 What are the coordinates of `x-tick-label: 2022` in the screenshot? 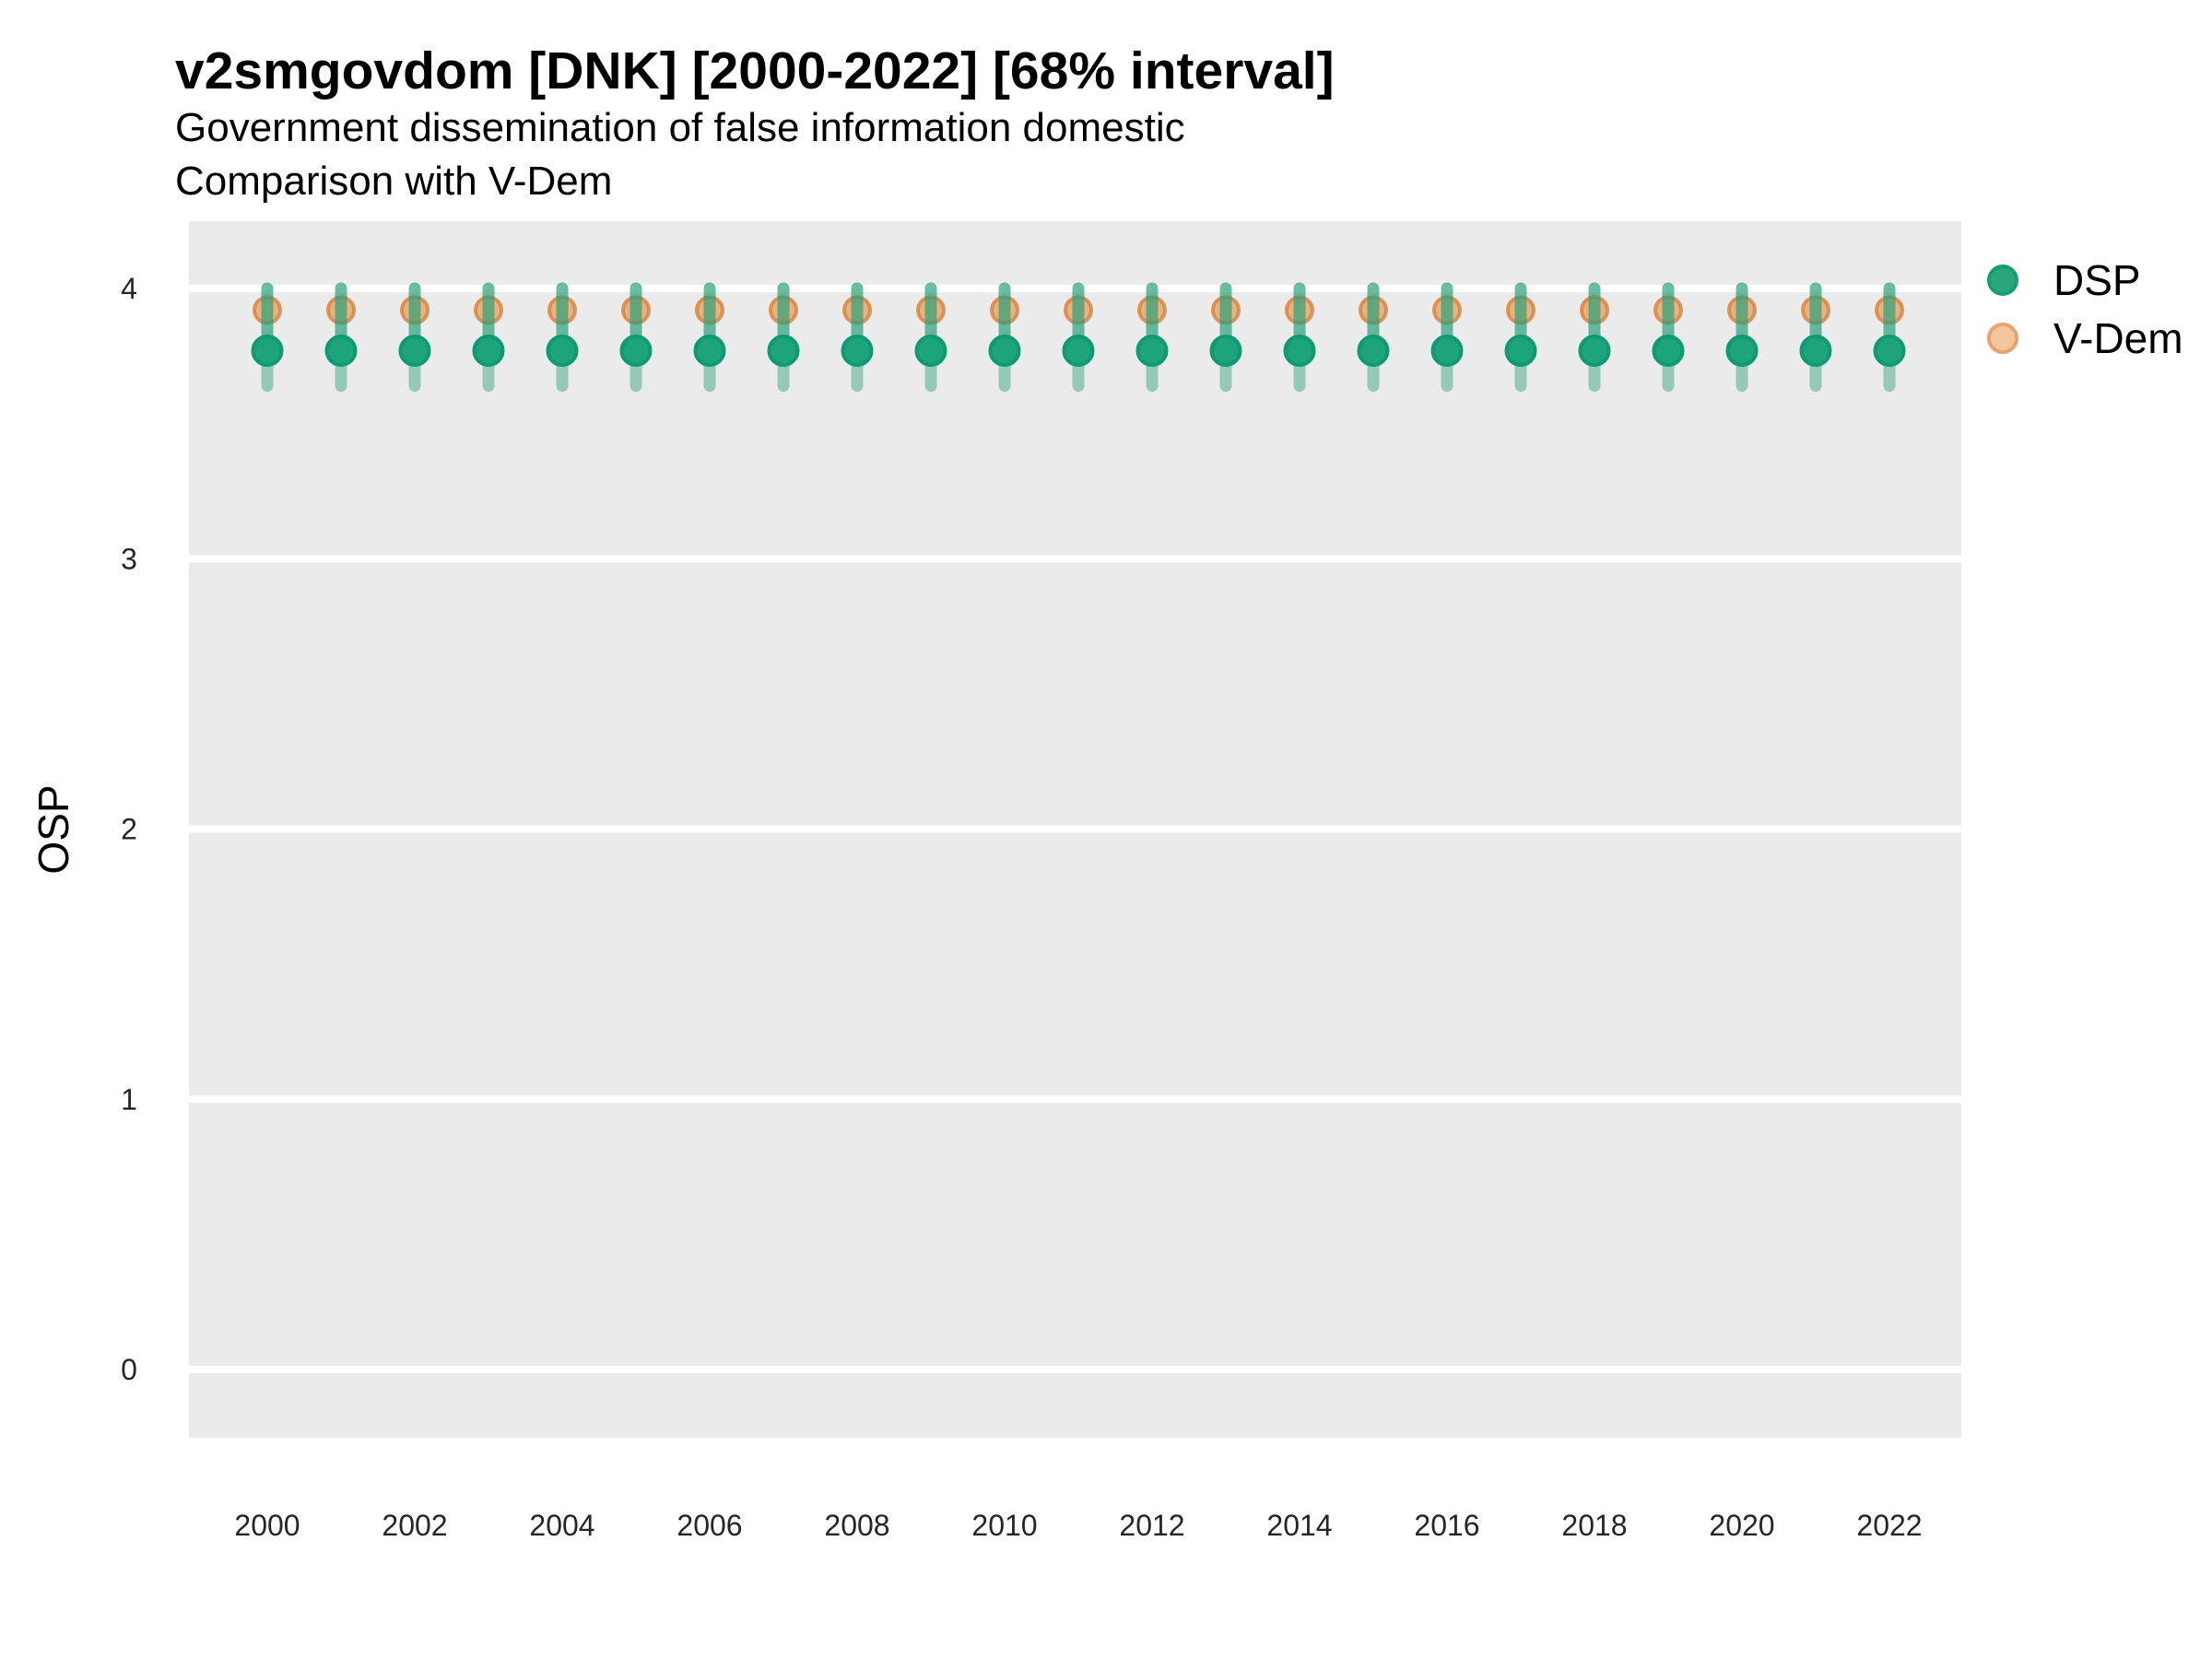 It's located at (1889, 1525).